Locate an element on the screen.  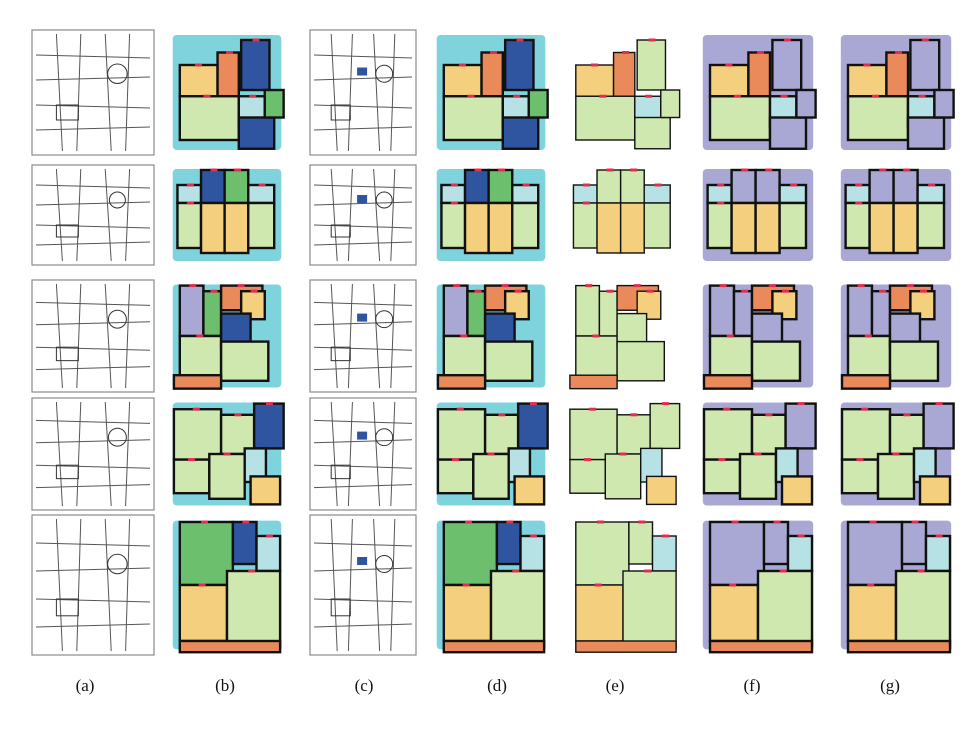
label-f: (f) is located at coordinates (752, 685).